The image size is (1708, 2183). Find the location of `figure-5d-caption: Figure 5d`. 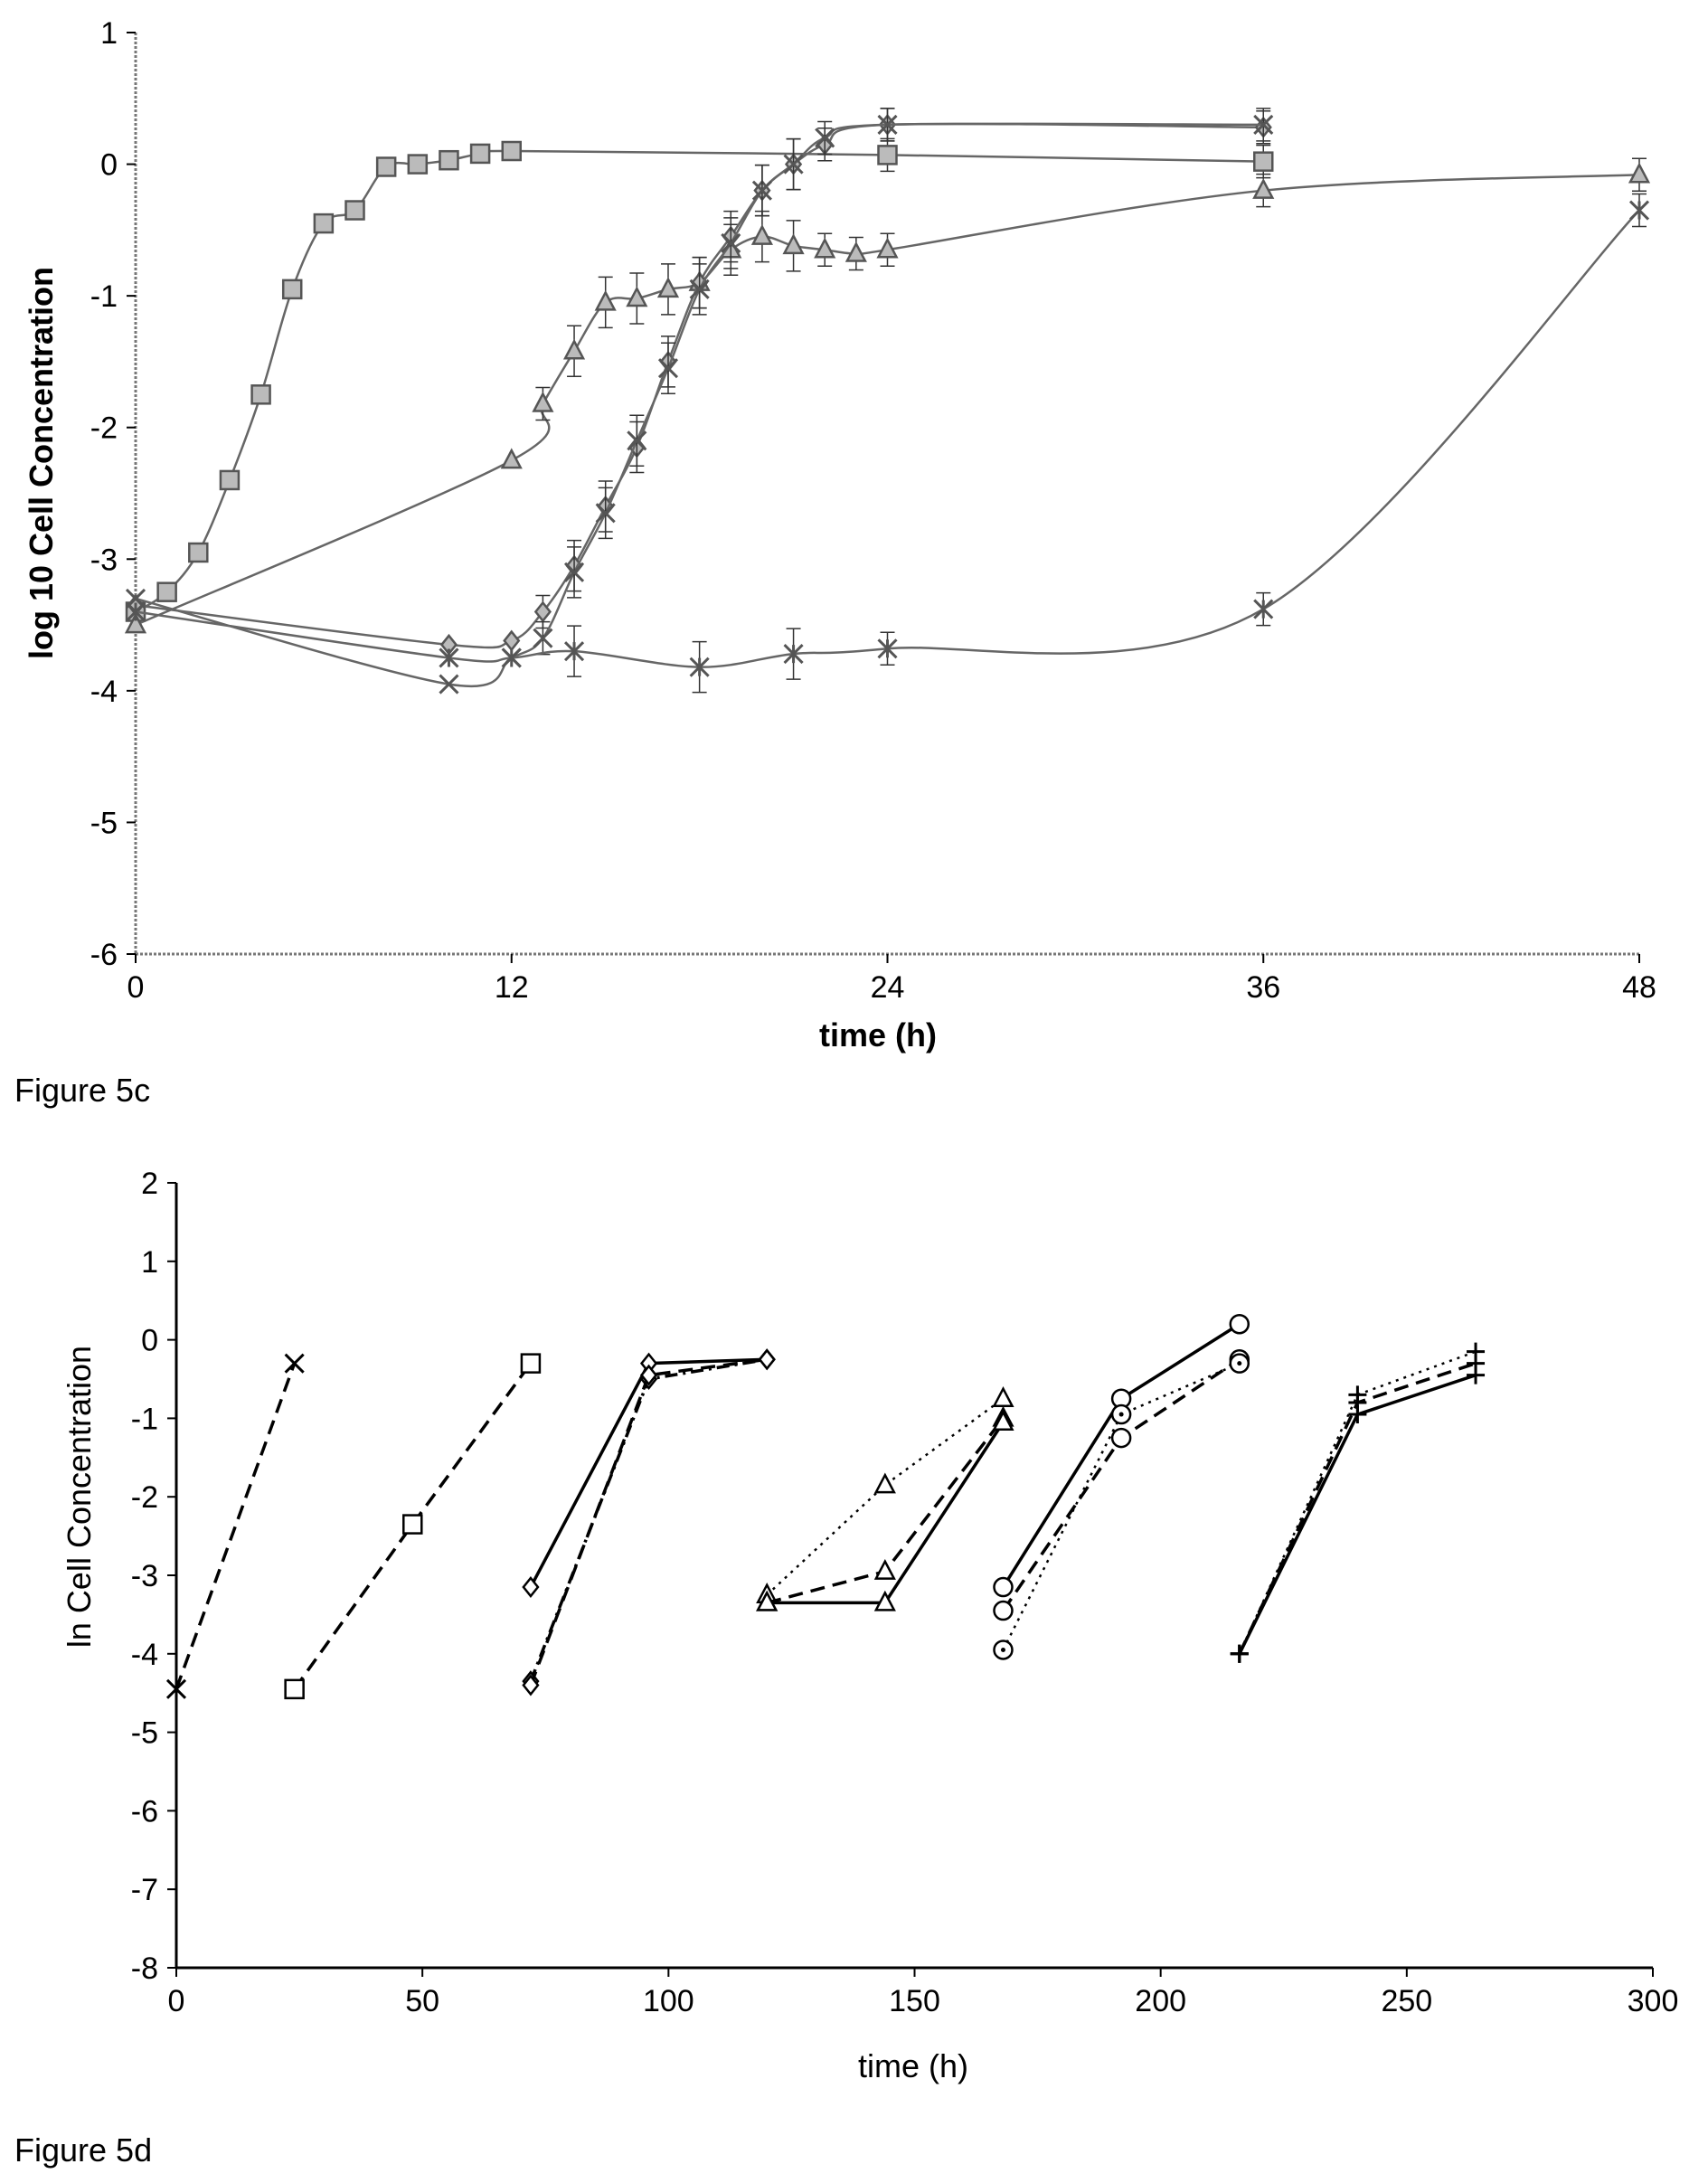

figure-5d-caption: Figure 5d is located at coordinates (83, 2150).